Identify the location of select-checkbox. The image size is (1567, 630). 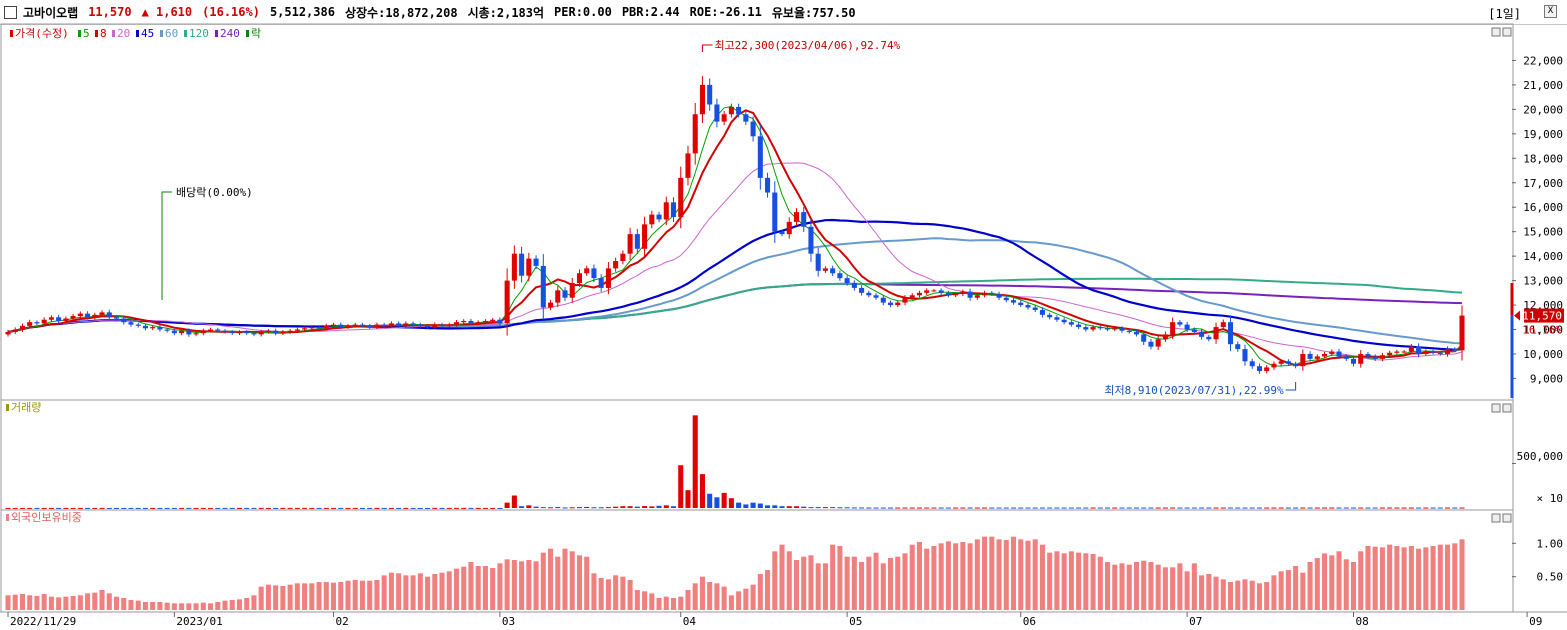
(10, 12).